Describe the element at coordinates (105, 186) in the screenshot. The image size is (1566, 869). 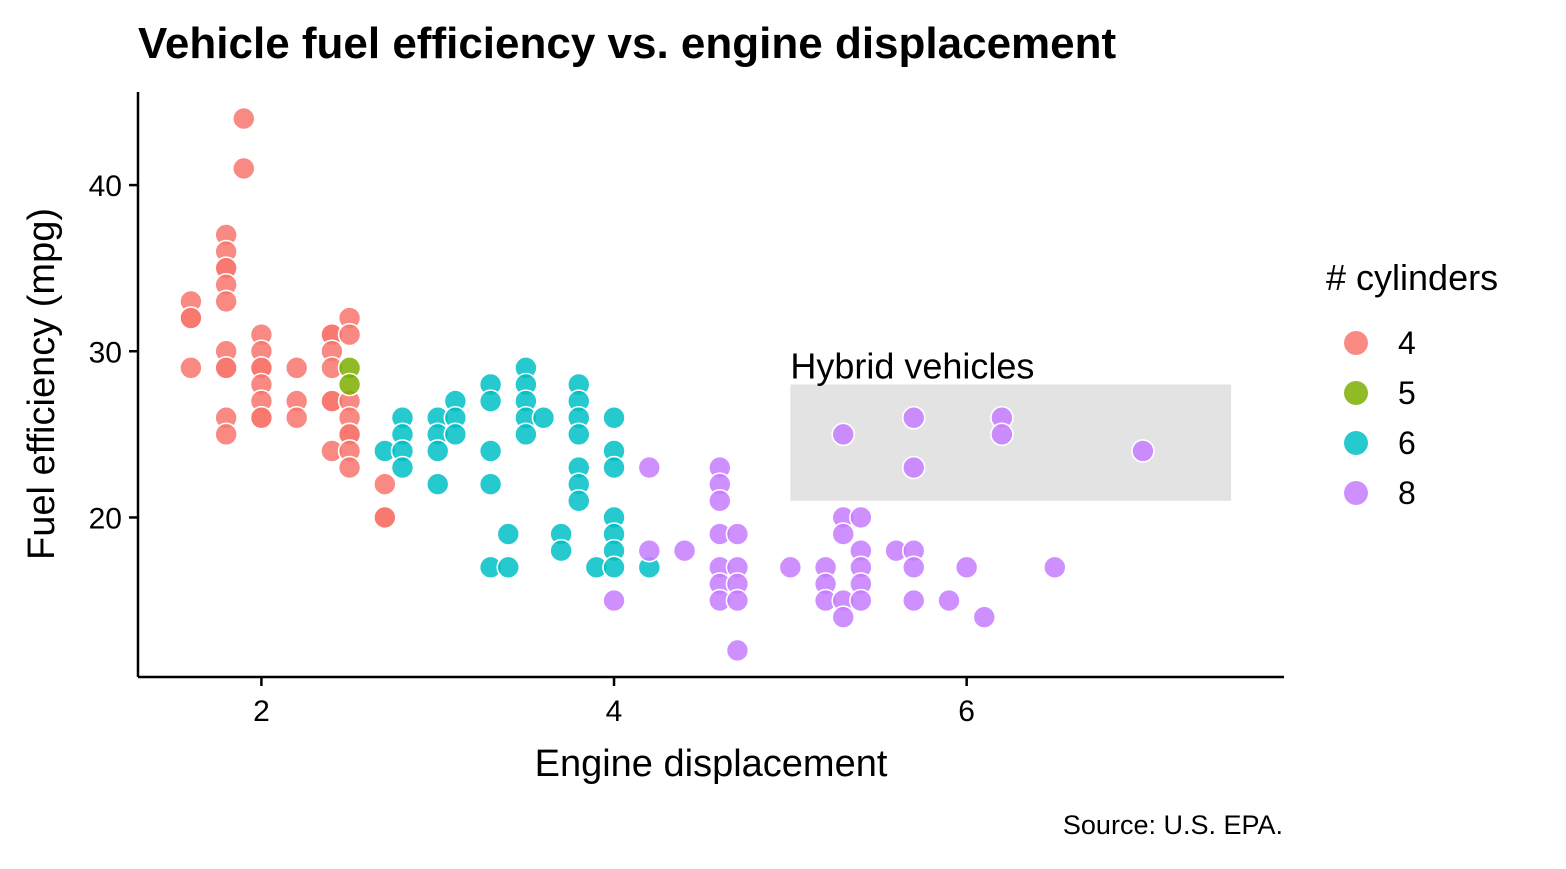
I see `y-tick-label: 40` at that location.